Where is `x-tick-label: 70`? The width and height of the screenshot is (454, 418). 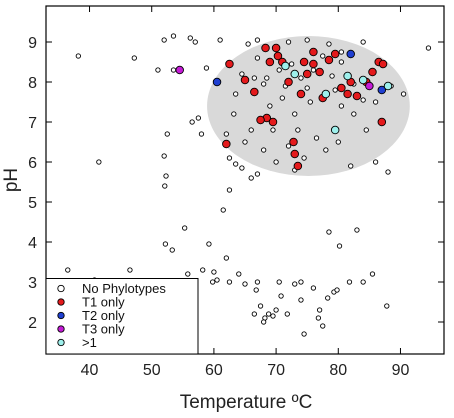 x-tick-label: 70 is located at coordinates (276, 370).